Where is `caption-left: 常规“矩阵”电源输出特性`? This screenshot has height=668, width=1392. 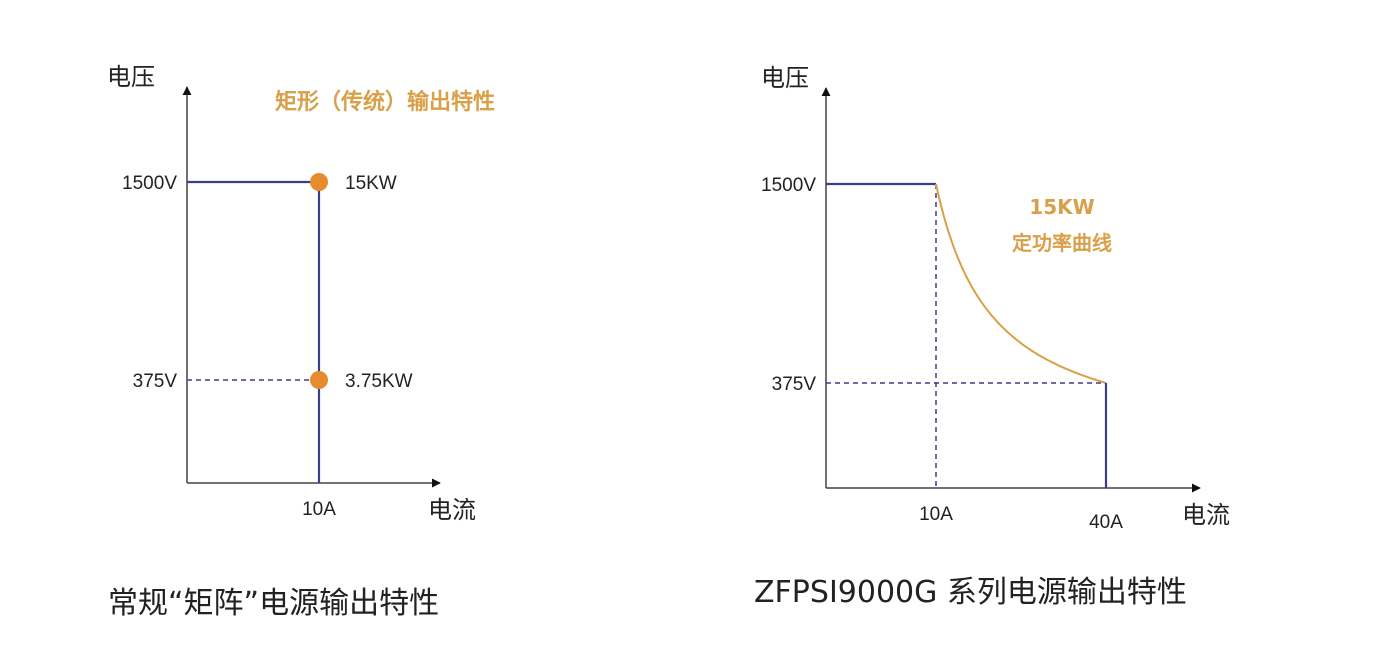
caption-left: 常规“矩阵”电源输出特性 is located at coordinates (273, 603).